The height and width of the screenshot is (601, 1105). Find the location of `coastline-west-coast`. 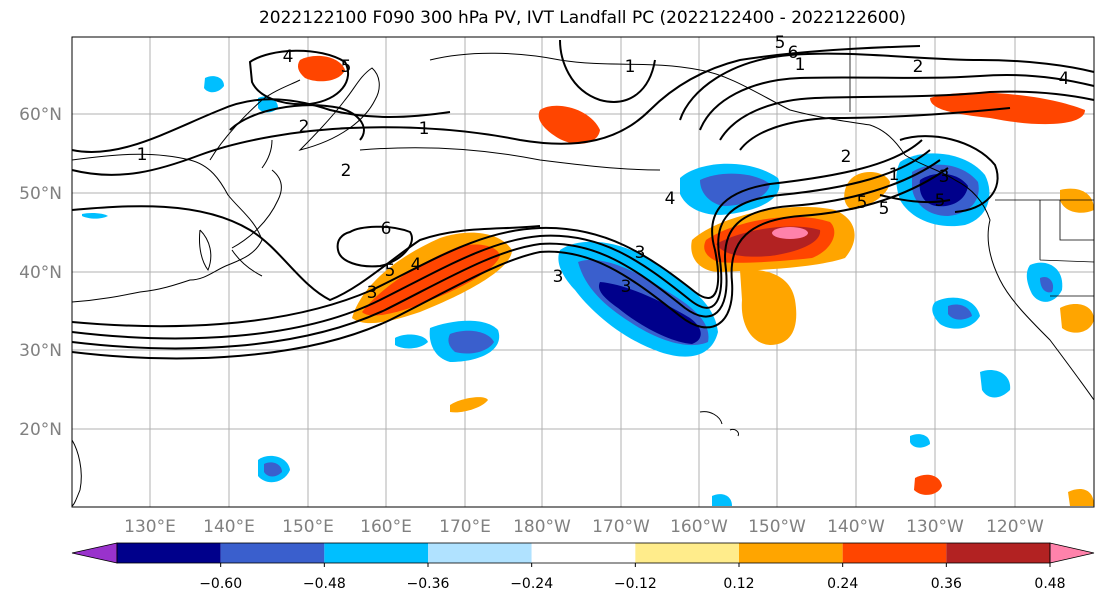

coastline-west-coast is located at coordinates (999, 277).